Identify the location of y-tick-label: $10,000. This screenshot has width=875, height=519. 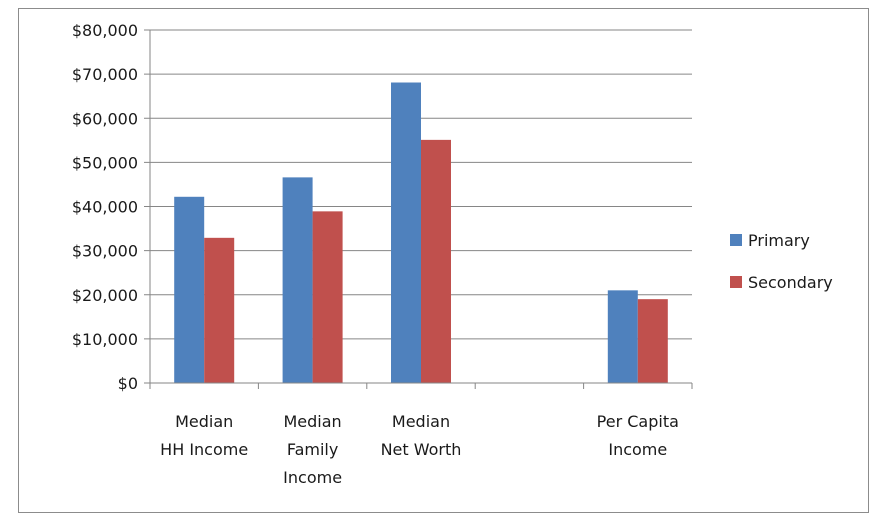
(105, 339).